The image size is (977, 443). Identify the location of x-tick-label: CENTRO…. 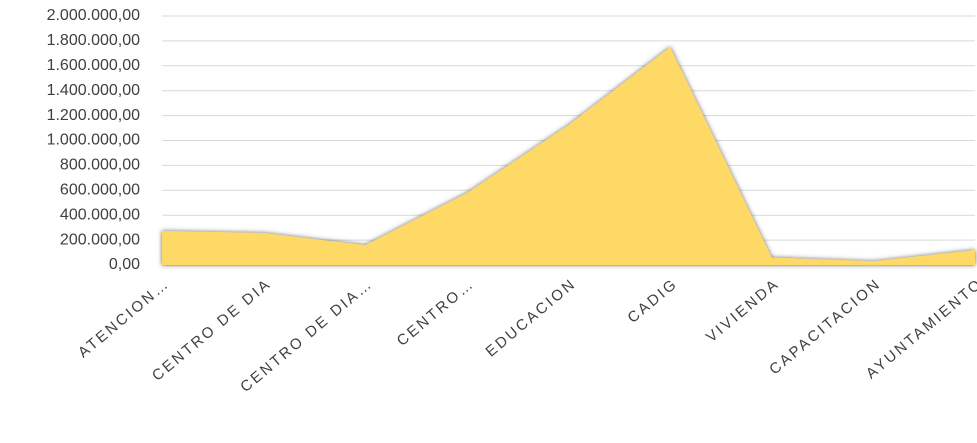
(436, 312).